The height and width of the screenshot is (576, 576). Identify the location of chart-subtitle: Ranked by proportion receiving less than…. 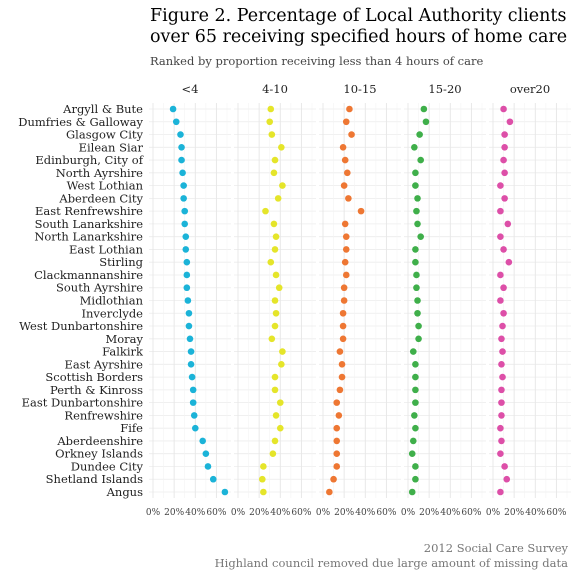
(317, 61).